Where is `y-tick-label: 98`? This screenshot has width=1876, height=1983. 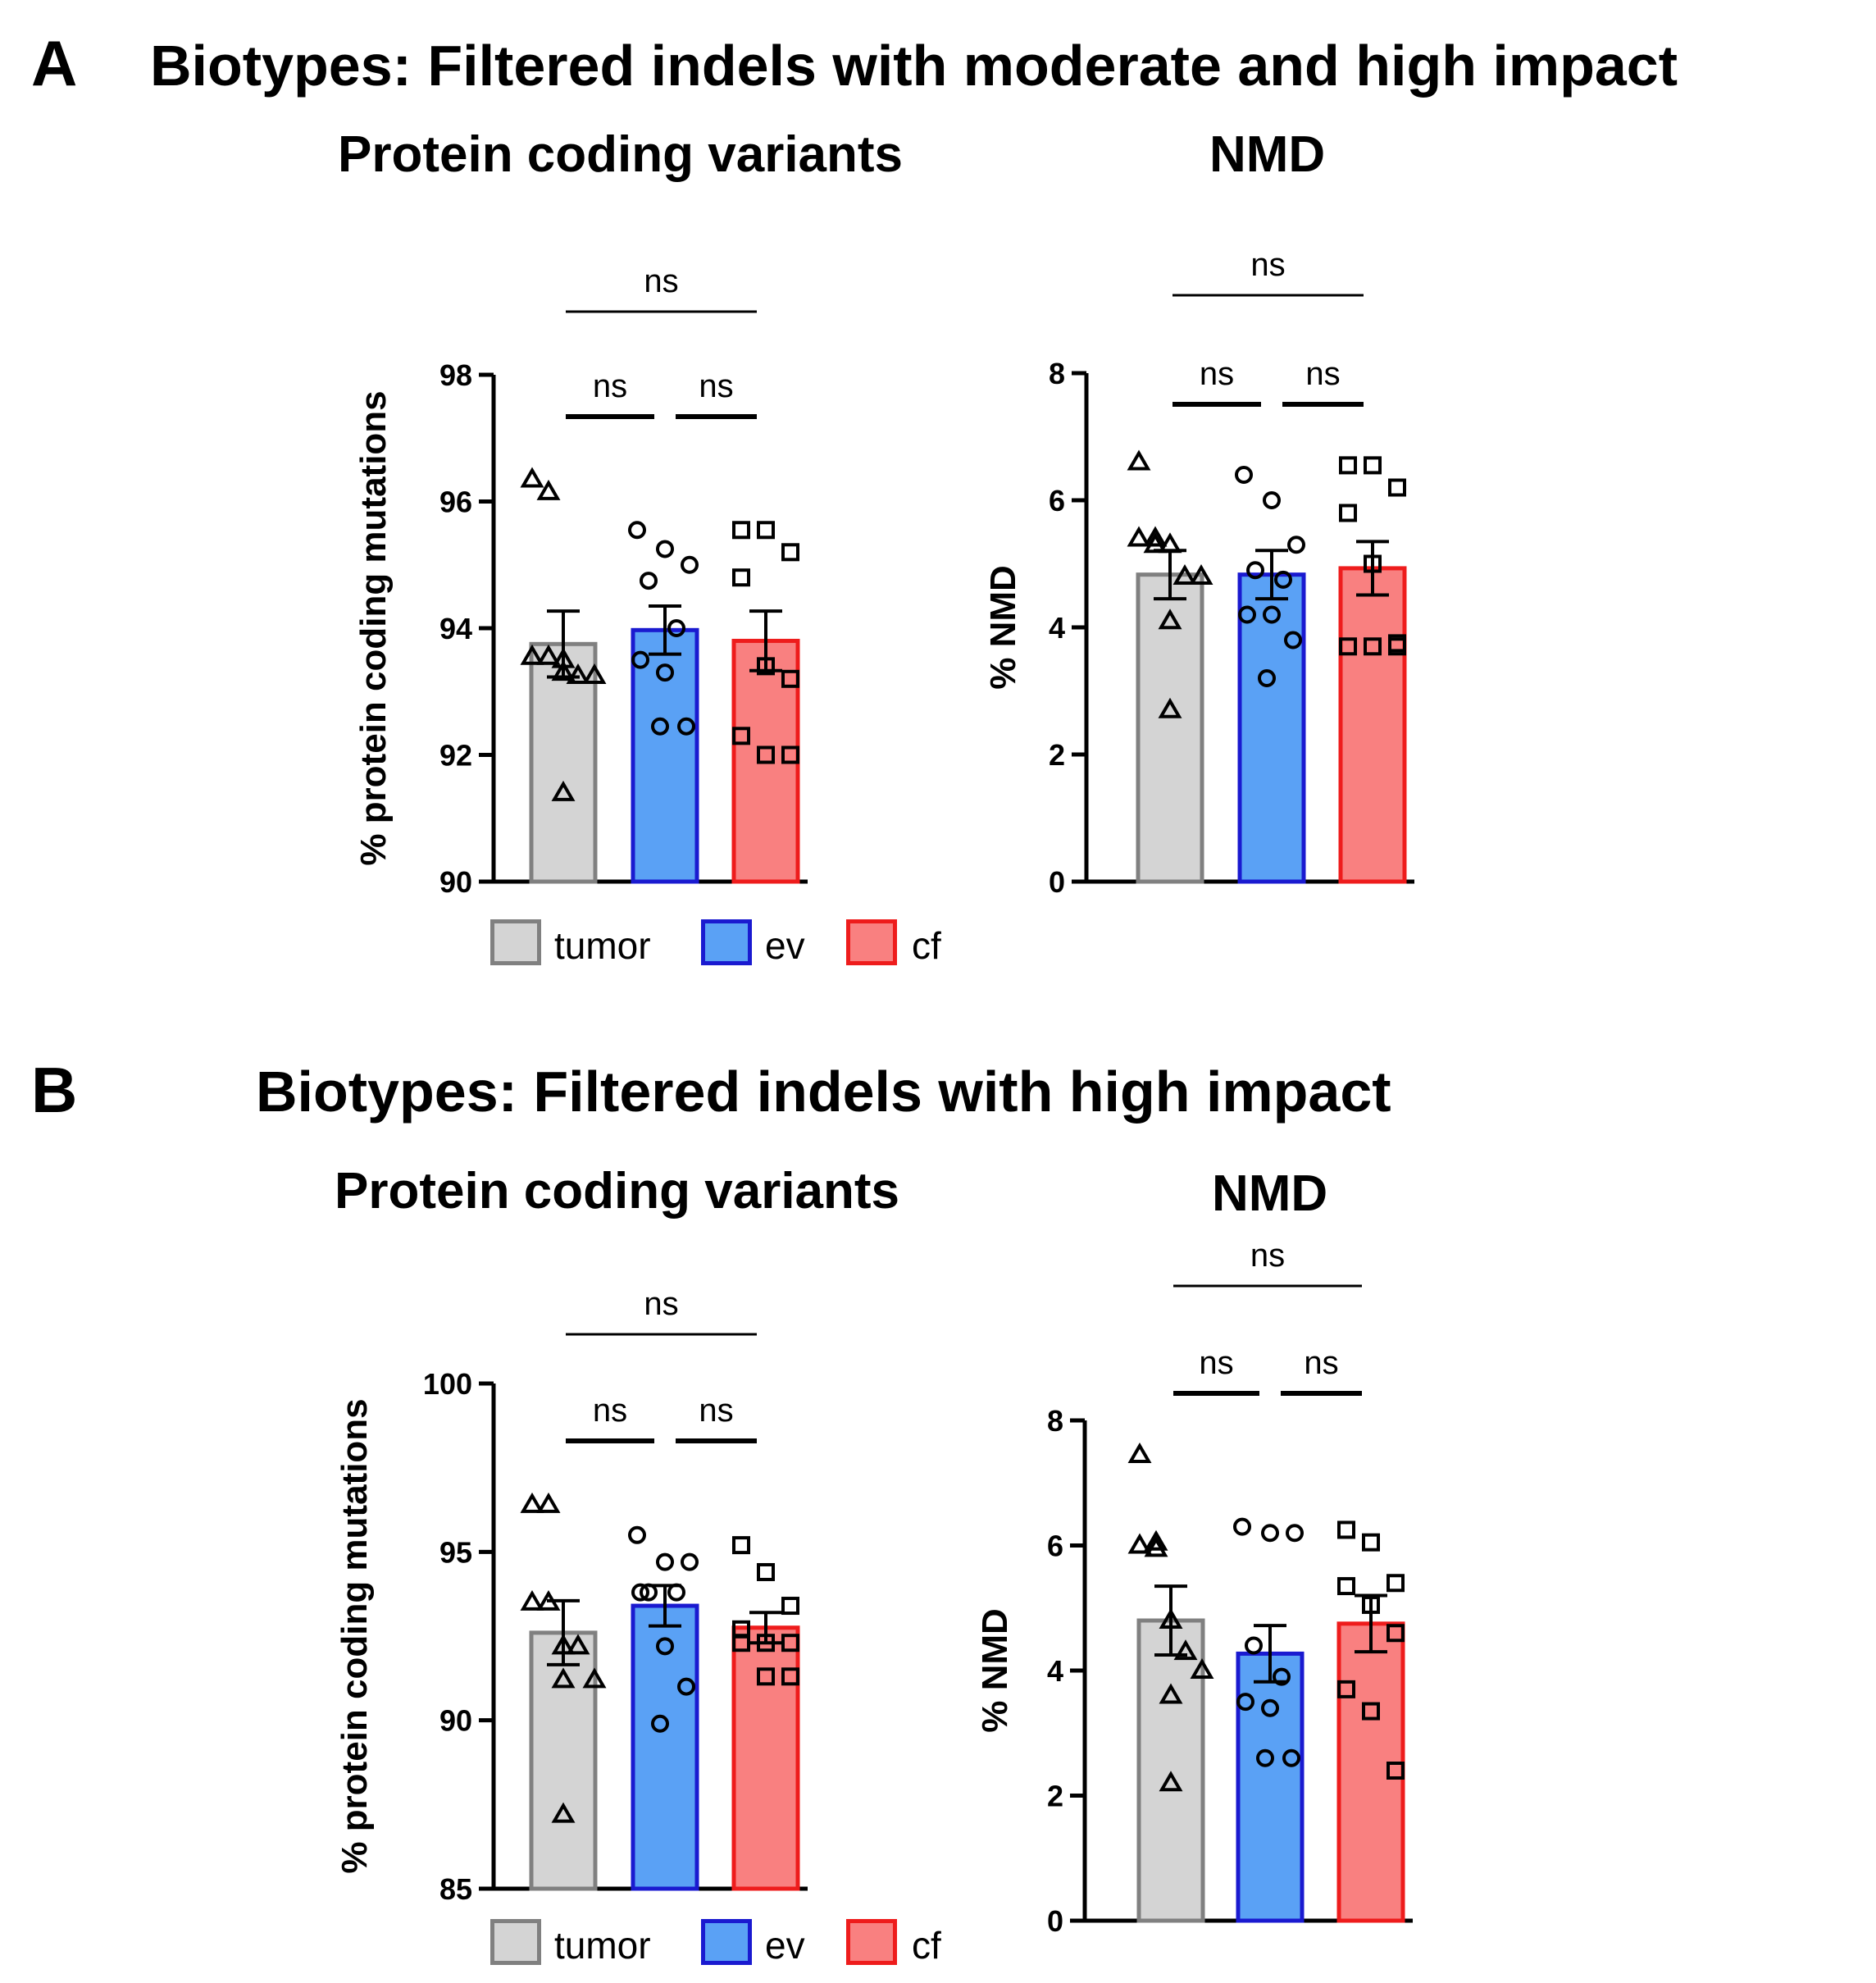 y-tick-label: 98 is located at coordinates (455, 375).